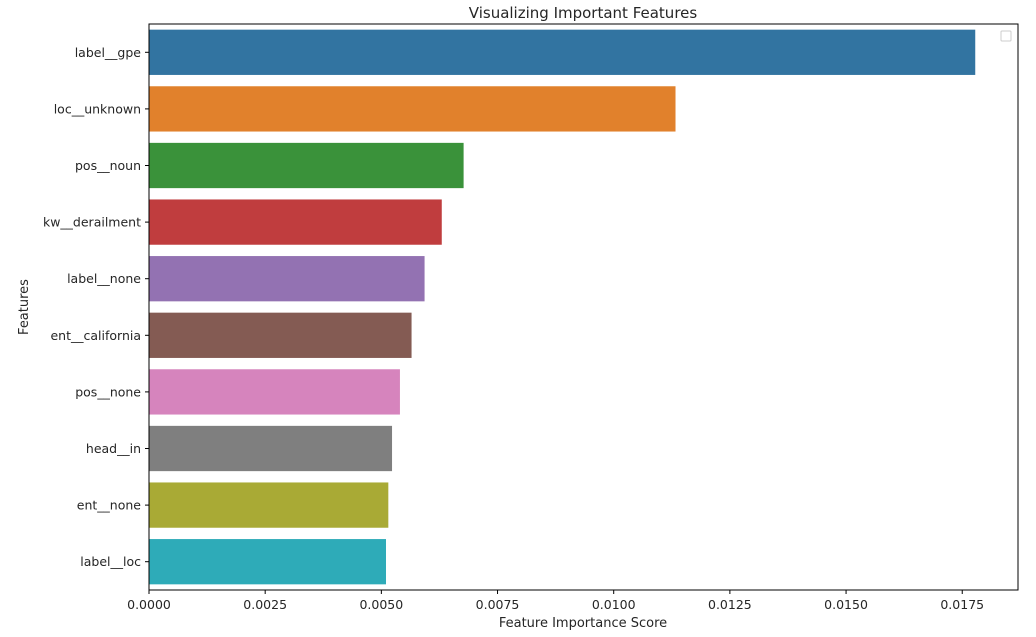 This screenshot has height=637, width=1036. I want to click on y-tick-label: ent__california, so click(95, 335).